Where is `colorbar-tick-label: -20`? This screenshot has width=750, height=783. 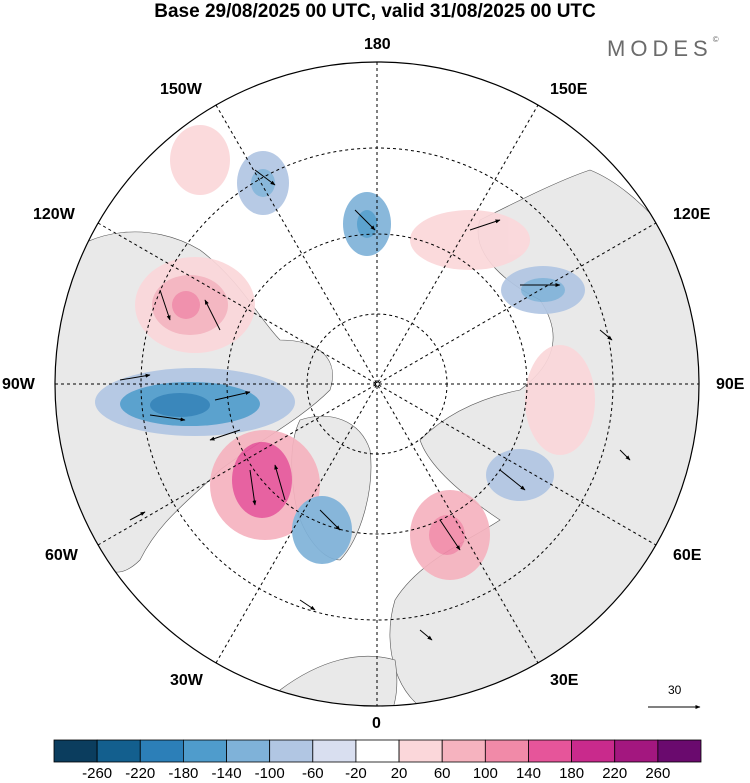 colorbar-tick-label: -20 is located at coordinates (356, 773).